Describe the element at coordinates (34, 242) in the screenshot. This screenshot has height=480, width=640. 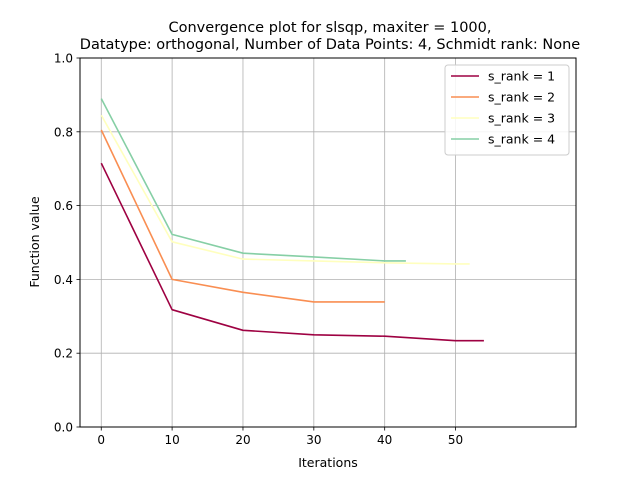
I see `y-axis-label: Function value` at that location.